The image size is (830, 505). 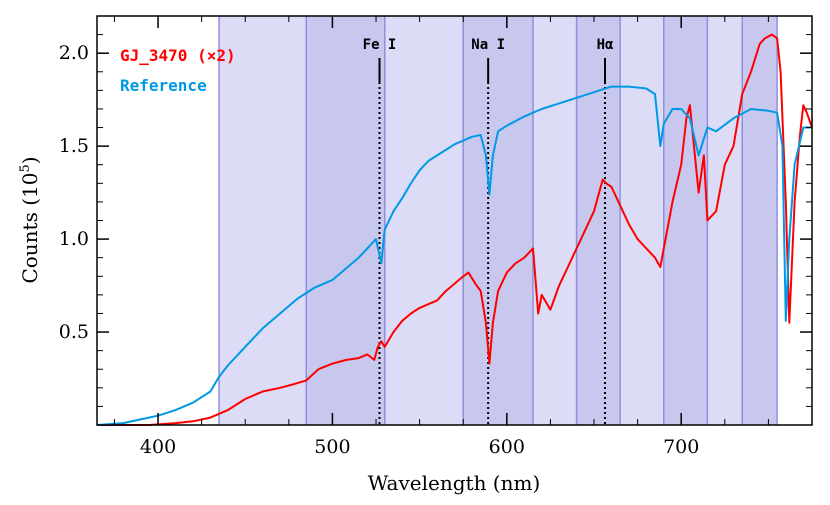 I want to click on spectral-line-label-1: Na I, so click(x=488, y=45).